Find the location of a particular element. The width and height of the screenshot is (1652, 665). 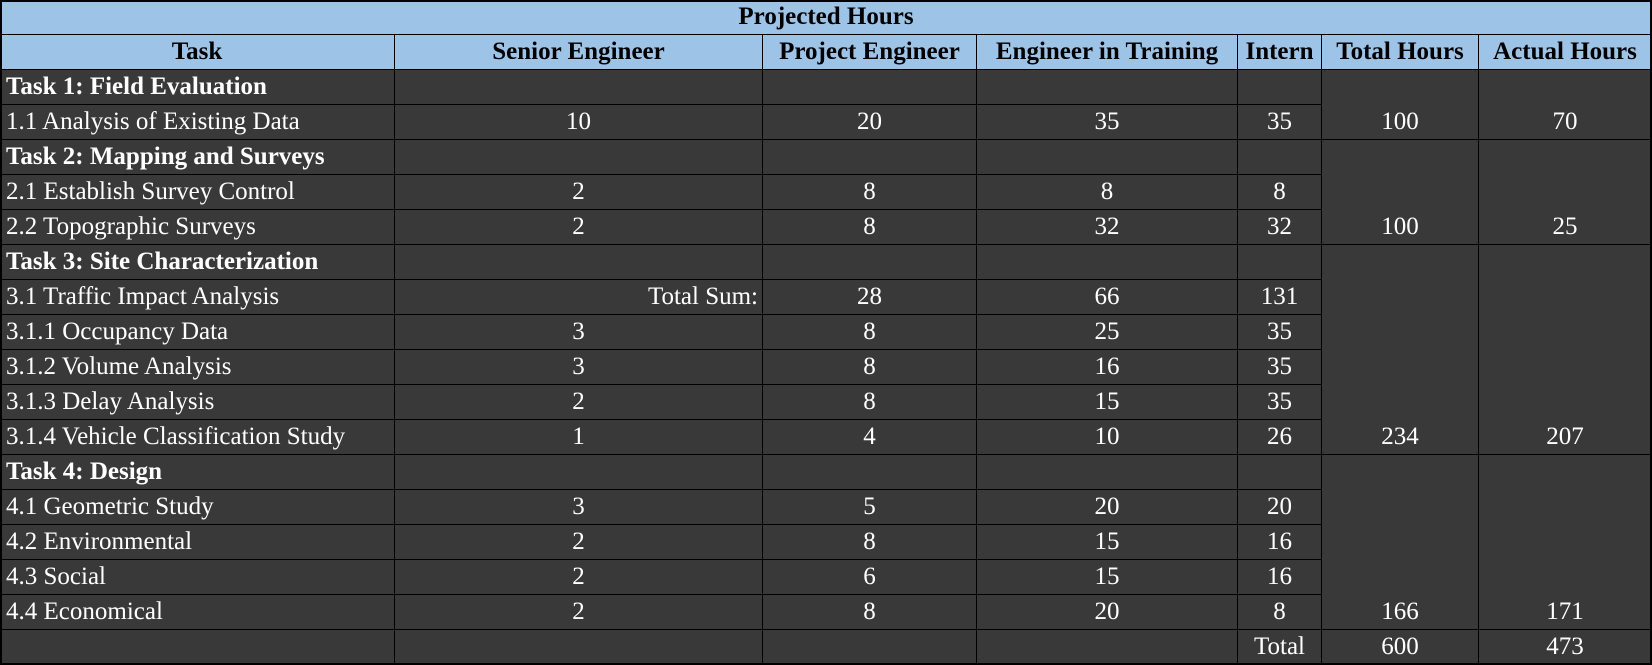

intern-cell: 26 is located at coordinates (1280, 437).